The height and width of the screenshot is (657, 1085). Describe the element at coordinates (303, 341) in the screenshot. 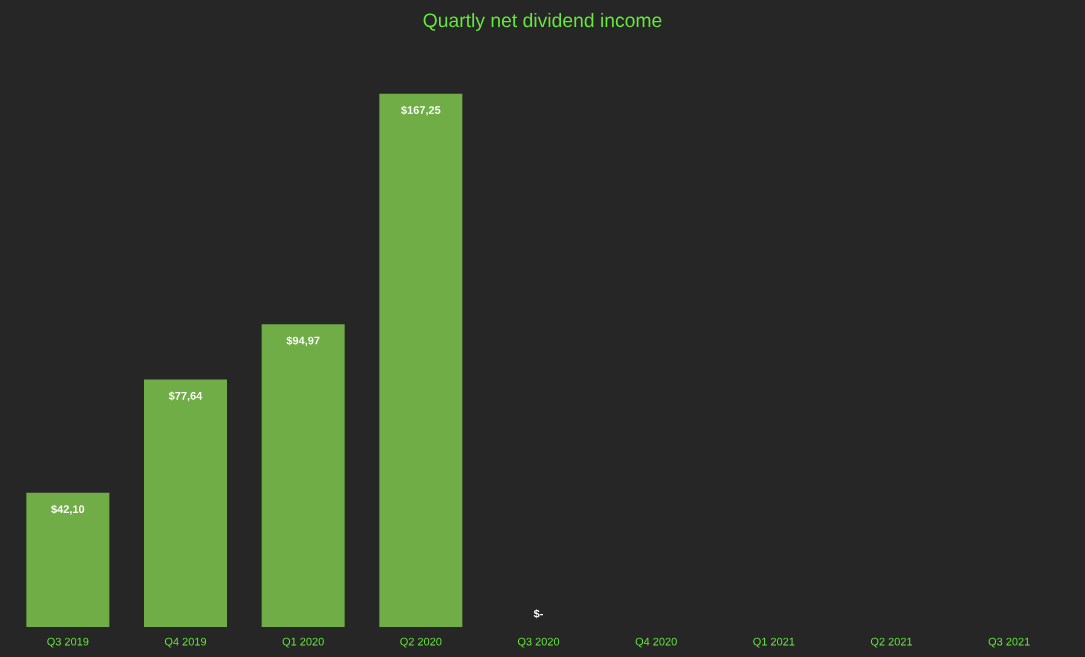

I see `data-label: $94,97` at that location.